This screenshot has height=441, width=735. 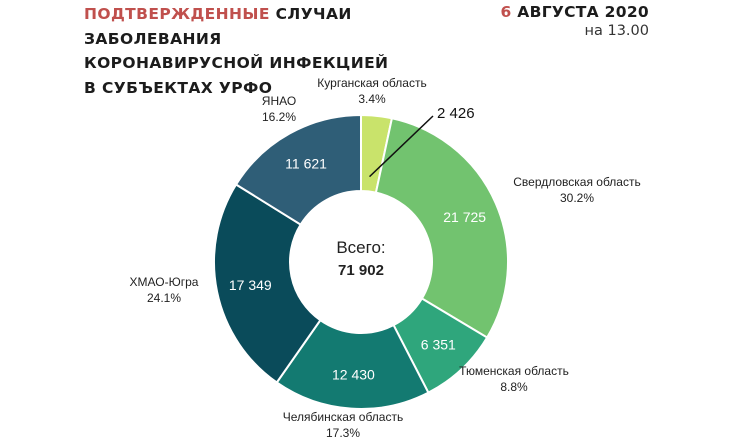 I want to click on category-label-3: Челябинская область, so click(x=343, y=417).